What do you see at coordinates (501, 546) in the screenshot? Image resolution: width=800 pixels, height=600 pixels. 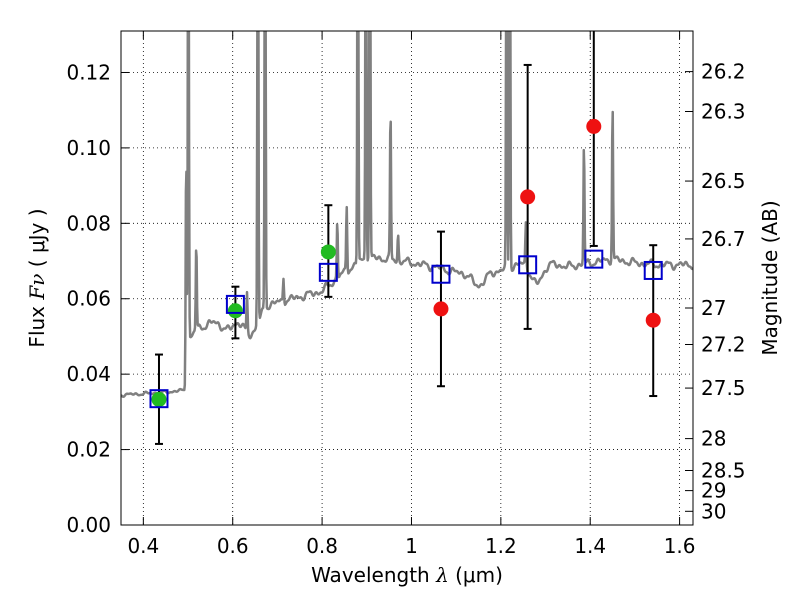 I see `x-tick-label: 1.2` at bounding box center [501, 546].